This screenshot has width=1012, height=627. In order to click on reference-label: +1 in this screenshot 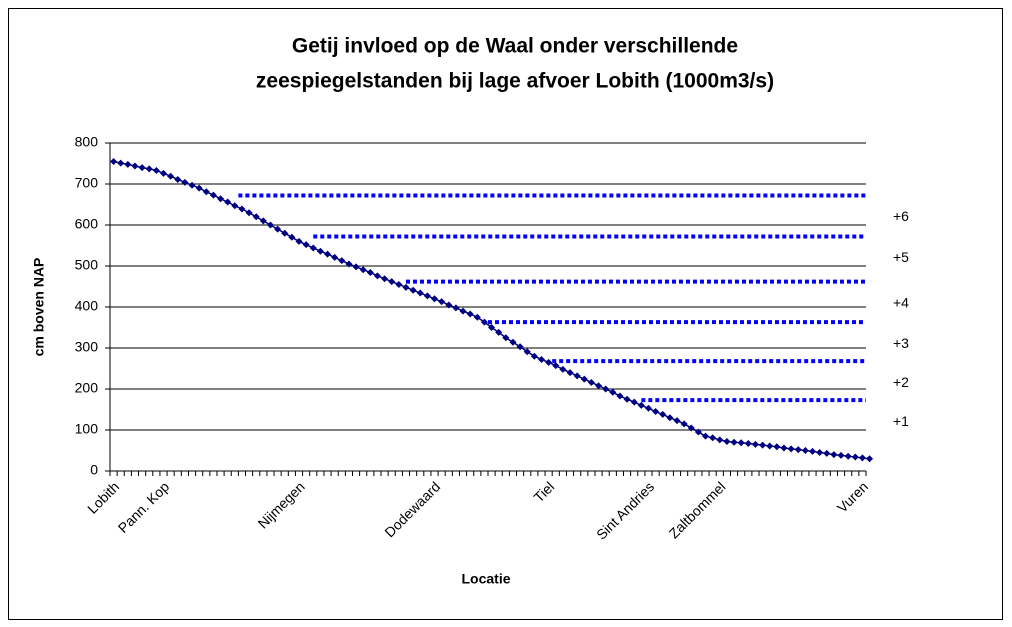, I will do `click(901, 421)`.